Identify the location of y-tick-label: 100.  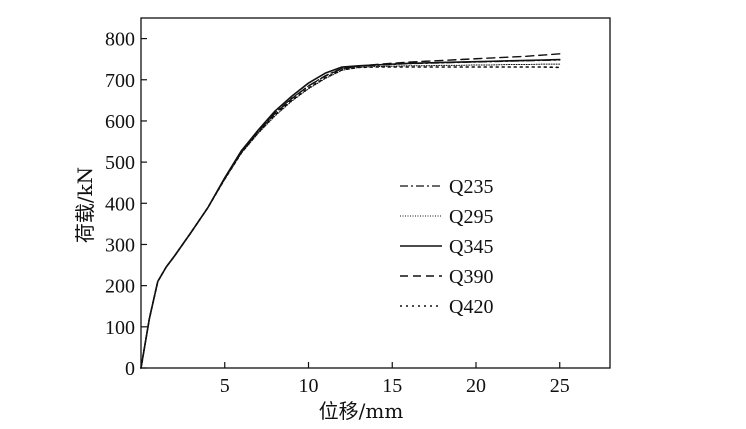
(120, 328).